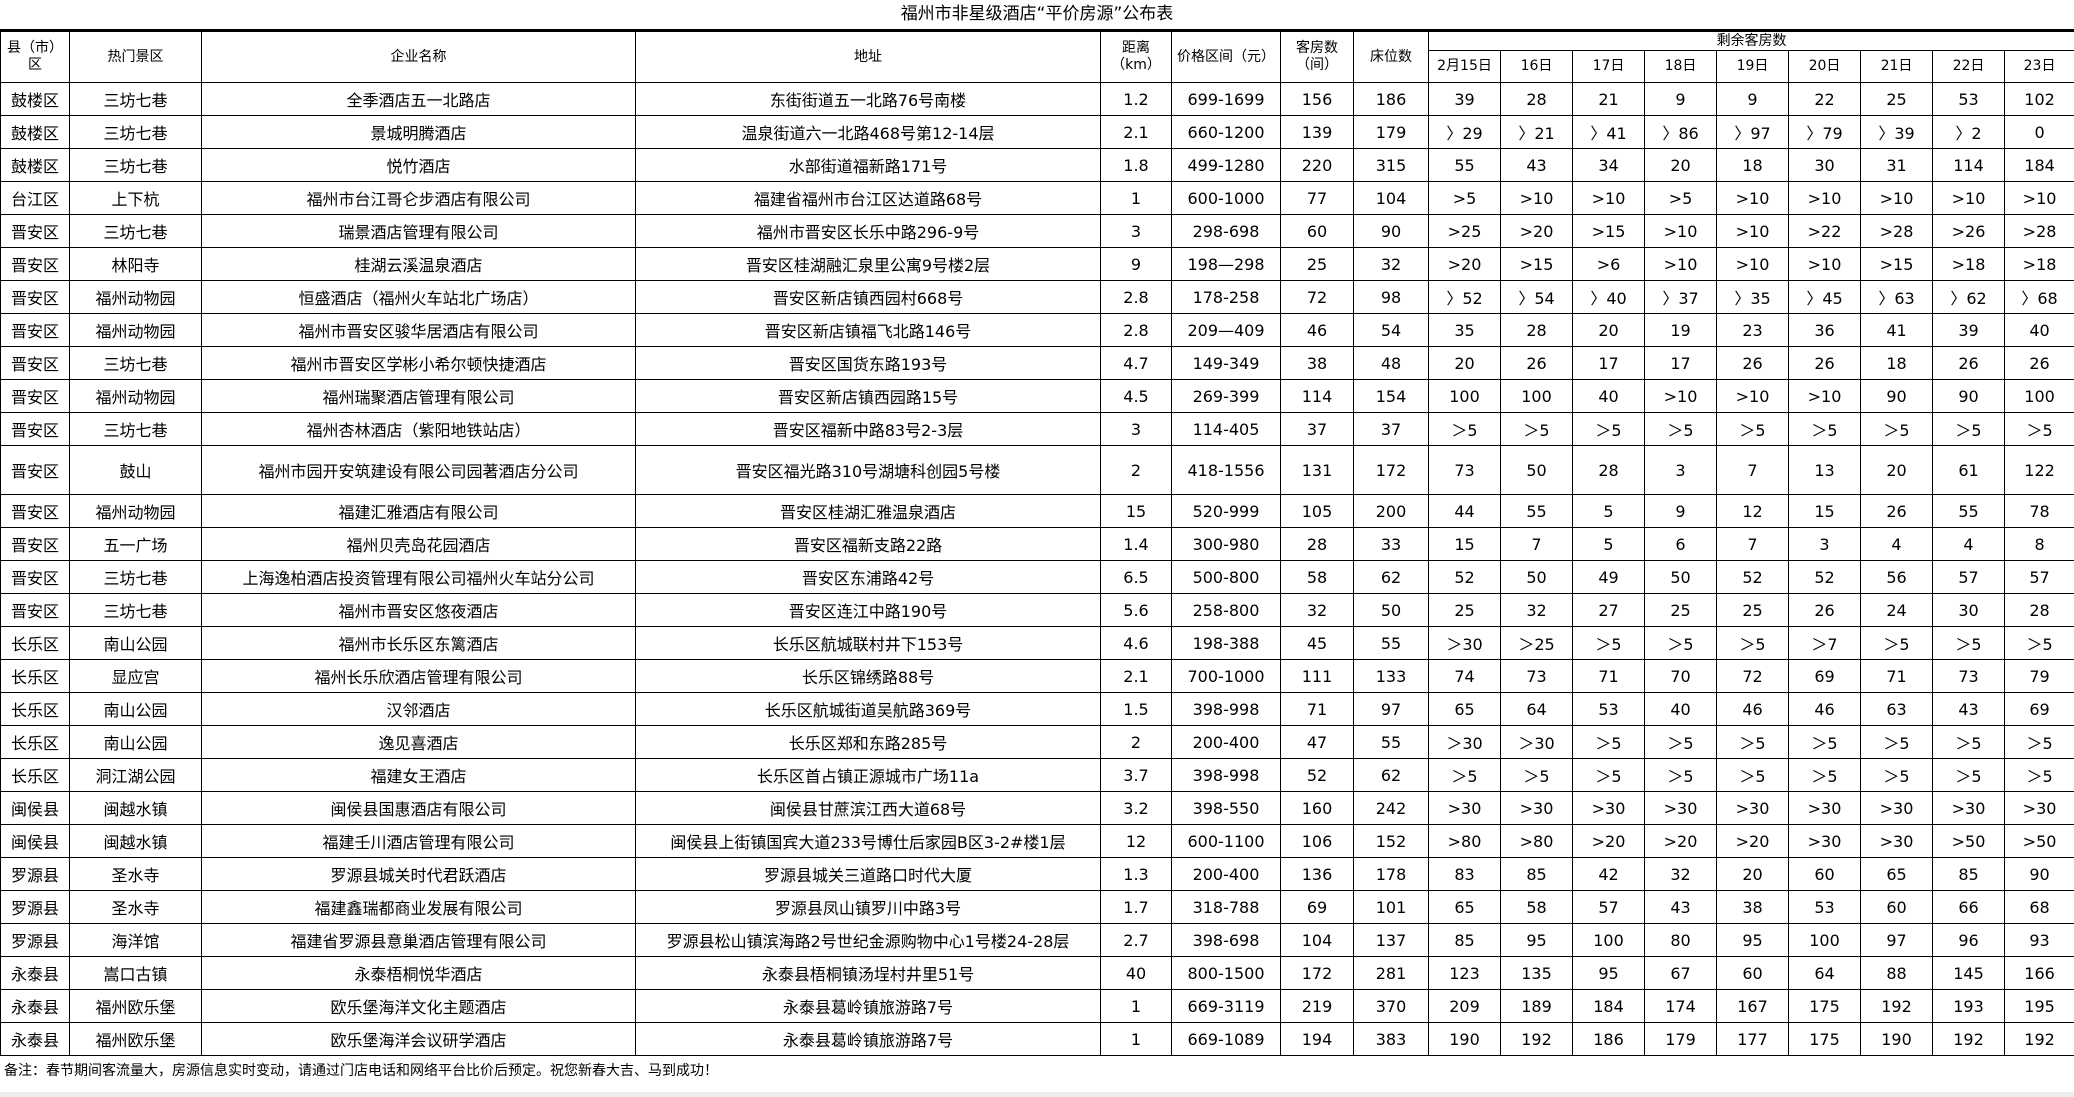 This screenshot has height=1097, width=2074. What do you see at coordinates (1896, 577) in the screenshot?
I see `cell-remaining-rooms: 56` at bounding box center [1896, 577].